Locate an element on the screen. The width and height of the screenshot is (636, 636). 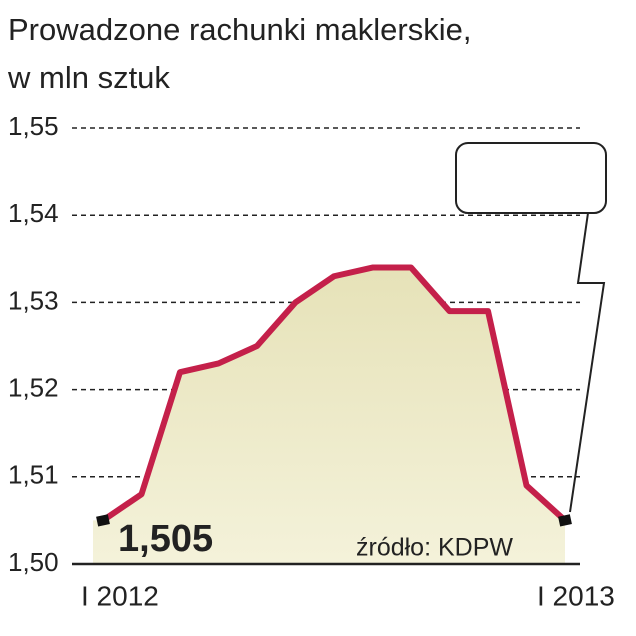
source: źródło: KDPW is located at coordinates (434, 548).